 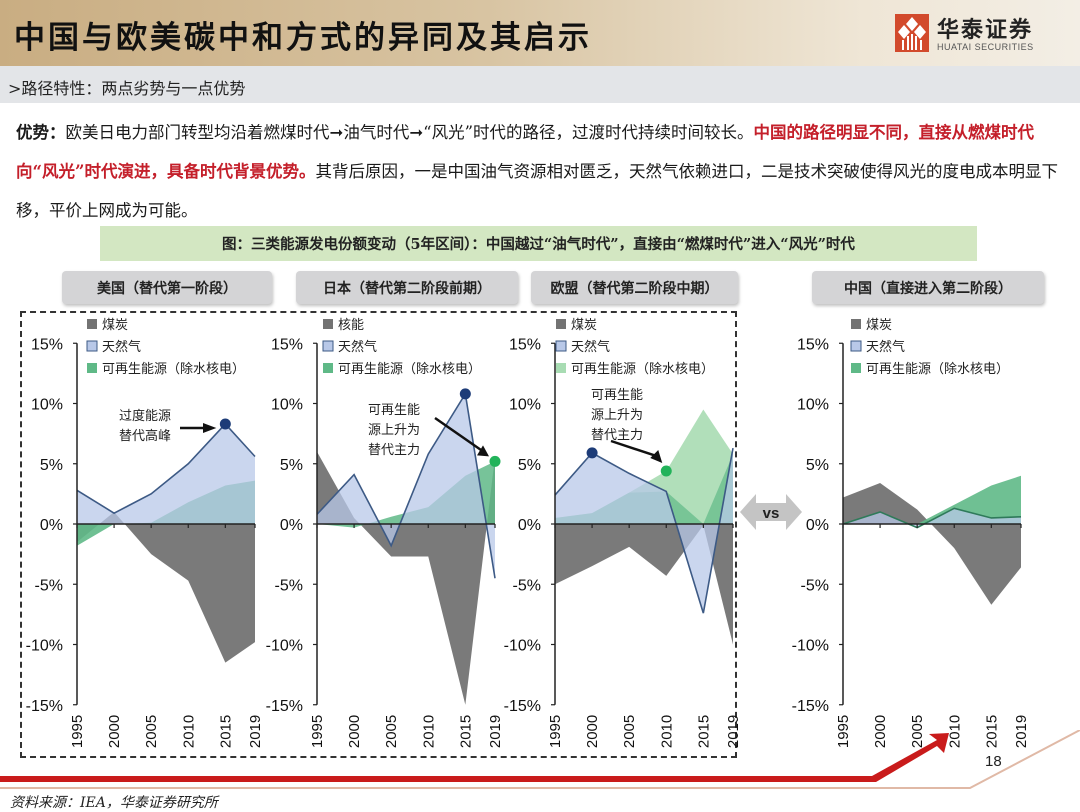 I want to click on label-japan: 日本（替代第二阶段前期）, so click(x=407, y=287).